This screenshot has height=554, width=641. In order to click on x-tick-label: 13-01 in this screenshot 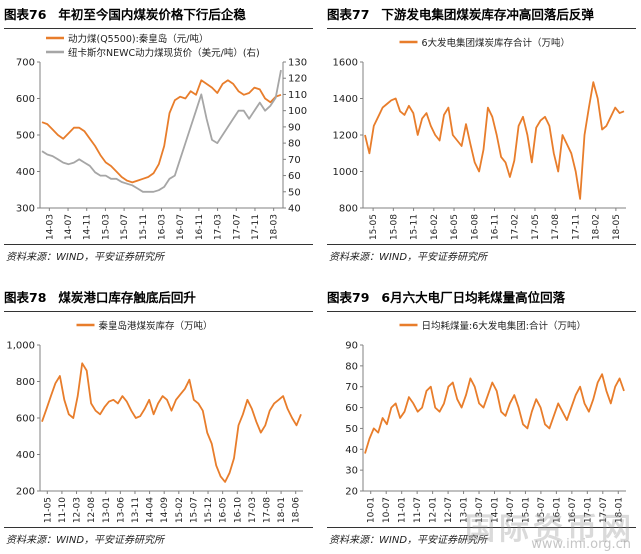, I will do `click(107, 510)`.